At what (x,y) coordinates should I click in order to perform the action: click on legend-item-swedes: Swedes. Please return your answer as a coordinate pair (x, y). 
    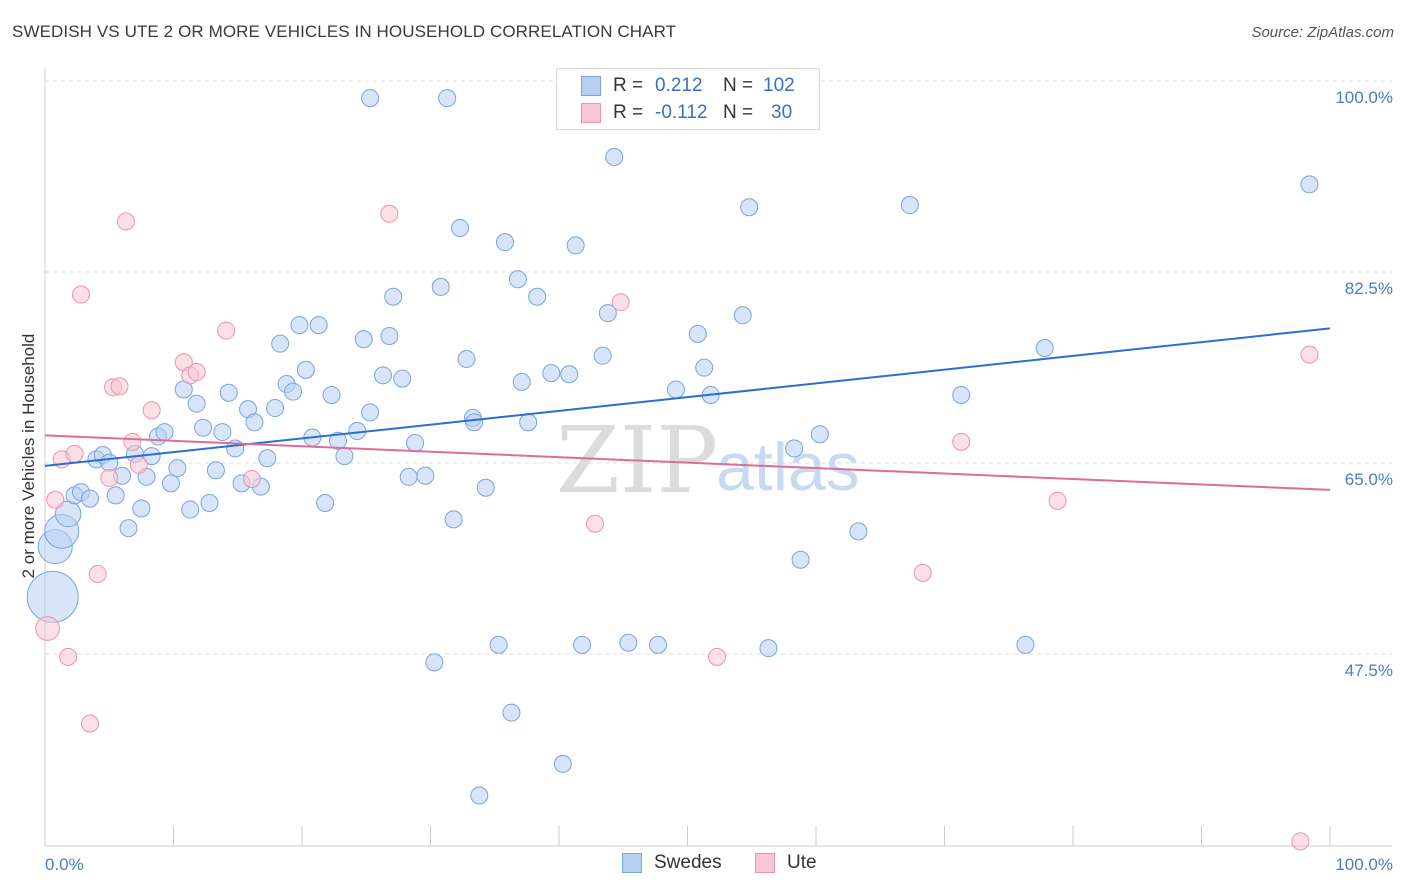
    Looking at the image, I should click on (672, 863).